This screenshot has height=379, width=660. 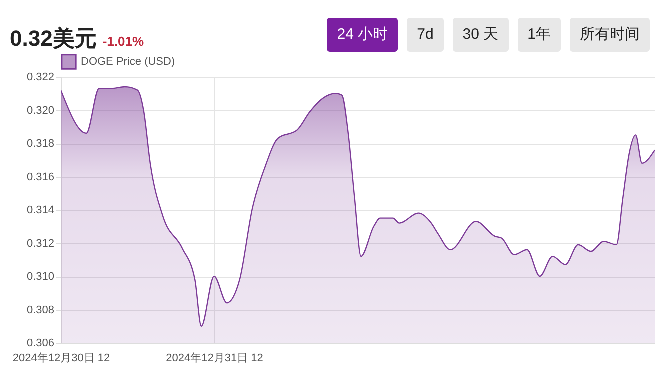 What do you see at coordinates (539, 35) in the screenshot?
I see `time-range-button: 1年` at bounding box center [539, 35].